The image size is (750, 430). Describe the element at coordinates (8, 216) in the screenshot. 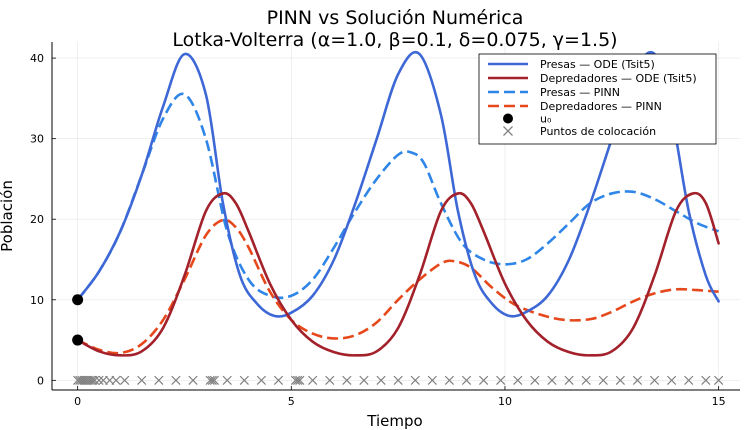

I see `y-axis-label: Población` at that location.